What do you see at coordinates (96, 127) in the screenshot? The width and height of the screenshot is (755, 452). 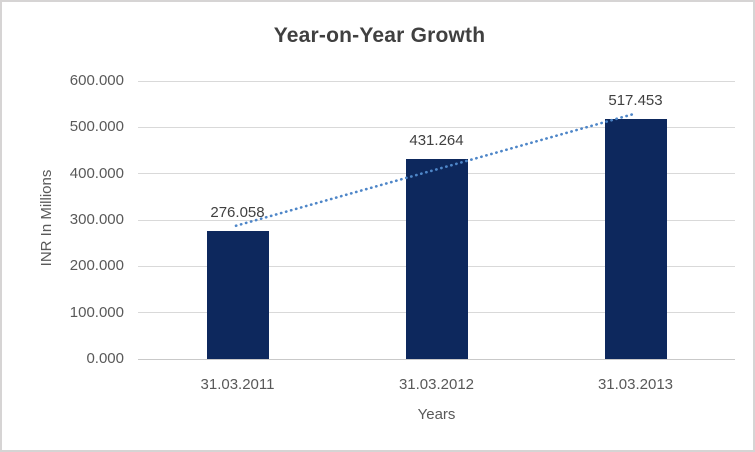 I see `y-tick-label: 500.000` at bounding box center [96, 127].